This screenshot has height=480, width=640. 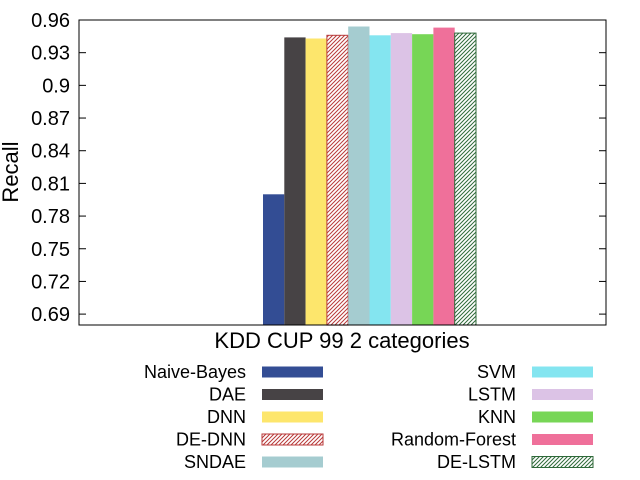 What do you see at coordinates (444, 176) in the screenshot?
I see `bar-random-forest` at bounding box center [444, 176].